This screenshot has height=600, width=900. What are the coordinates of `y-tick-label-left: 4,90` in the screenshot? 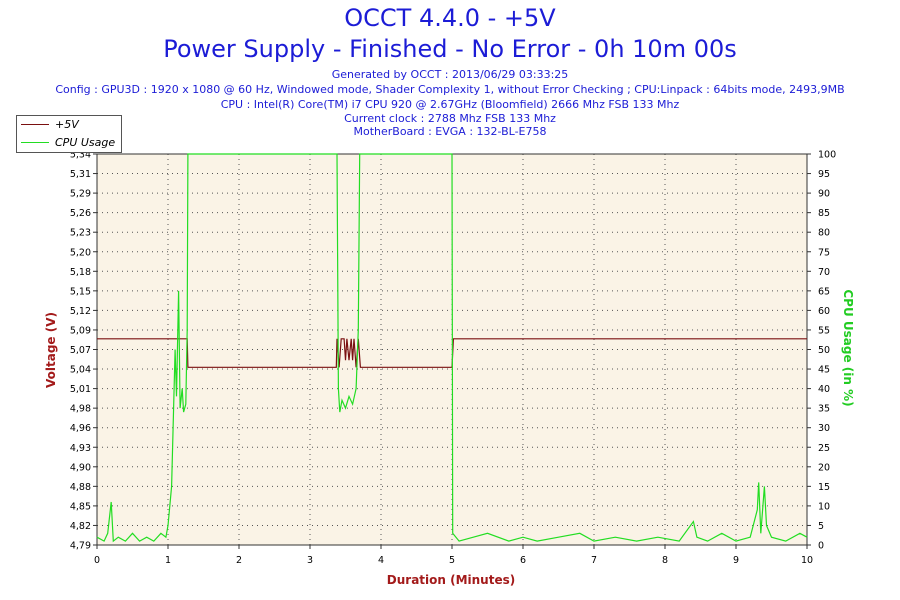 It's located at (80, 467).